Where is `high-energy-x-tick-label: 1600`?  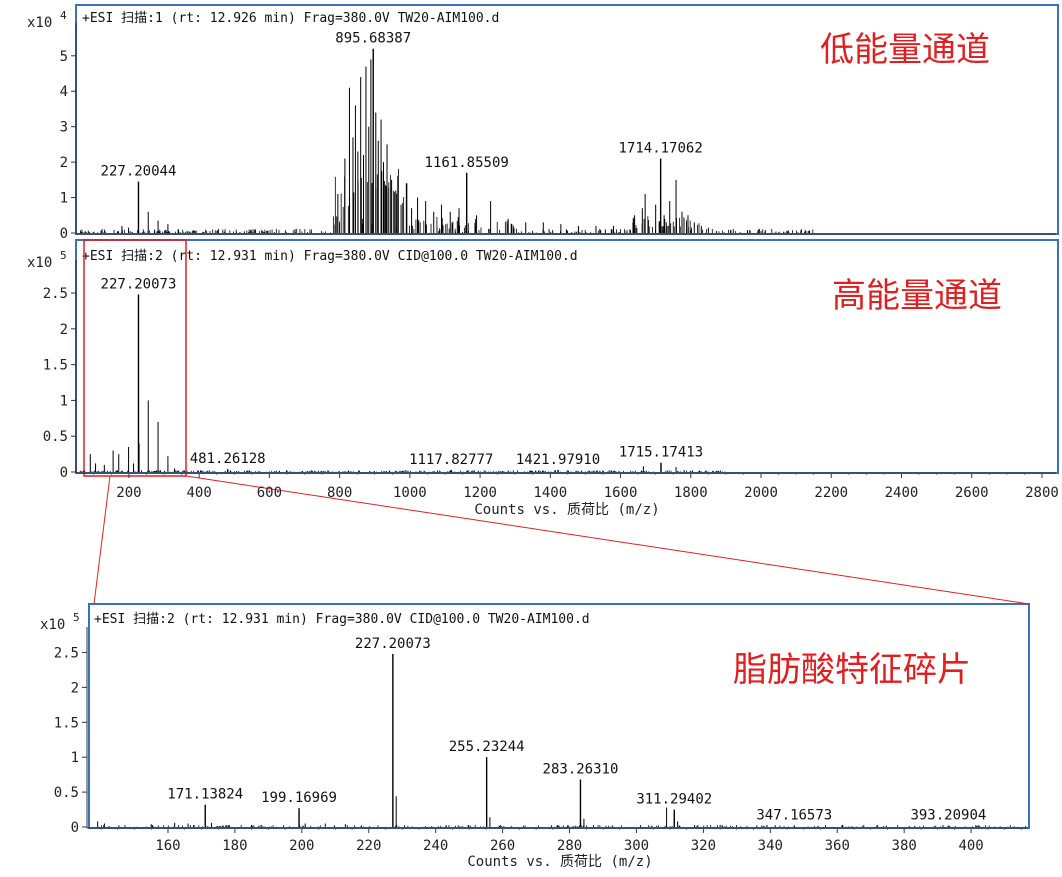
high-energy-x-tick-label: 1600 is located at coordinates (621, 493).